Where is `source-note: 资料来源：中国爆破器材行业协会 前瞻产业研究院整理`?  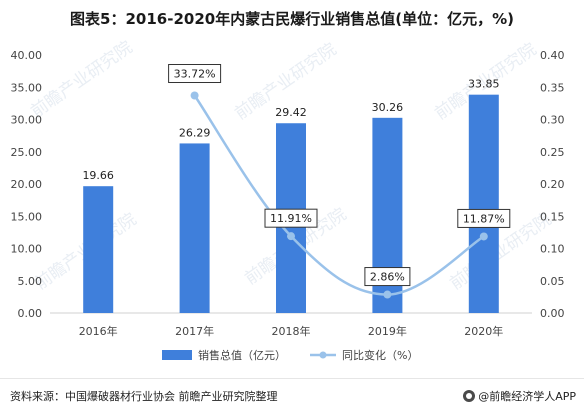
source-note: 资料来源：中国爆破器材行业协会 前瞻产业研究院整理 is located at coordinates (144, 396).